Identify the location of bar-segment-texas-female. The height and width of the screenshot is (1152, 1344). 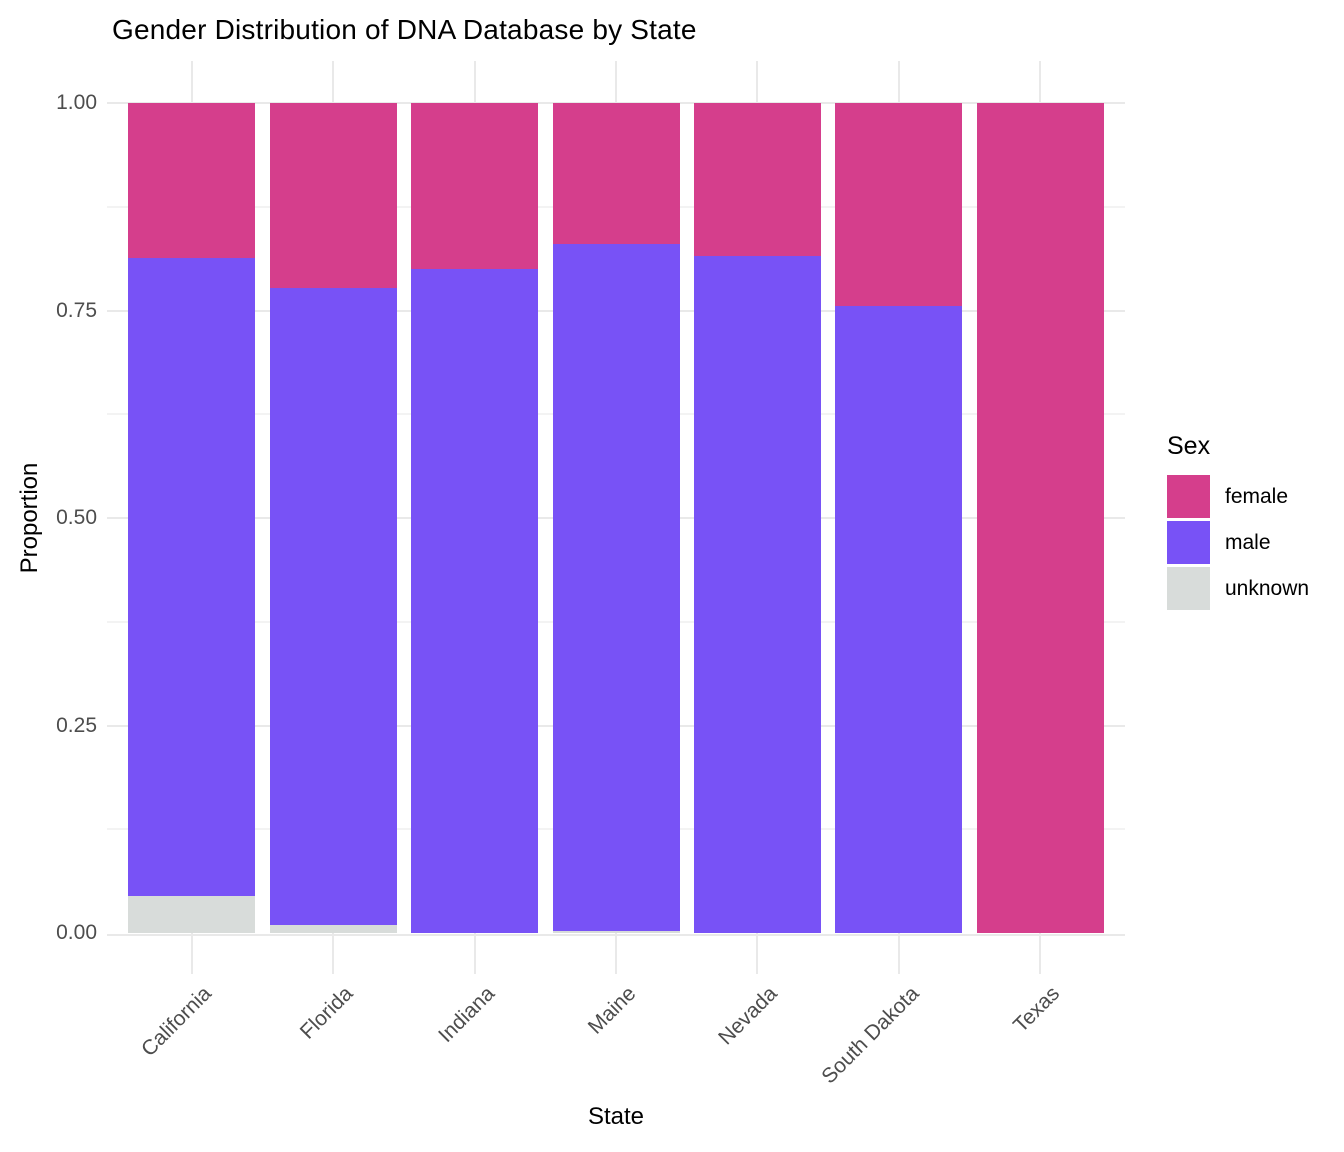
(1040, 518).